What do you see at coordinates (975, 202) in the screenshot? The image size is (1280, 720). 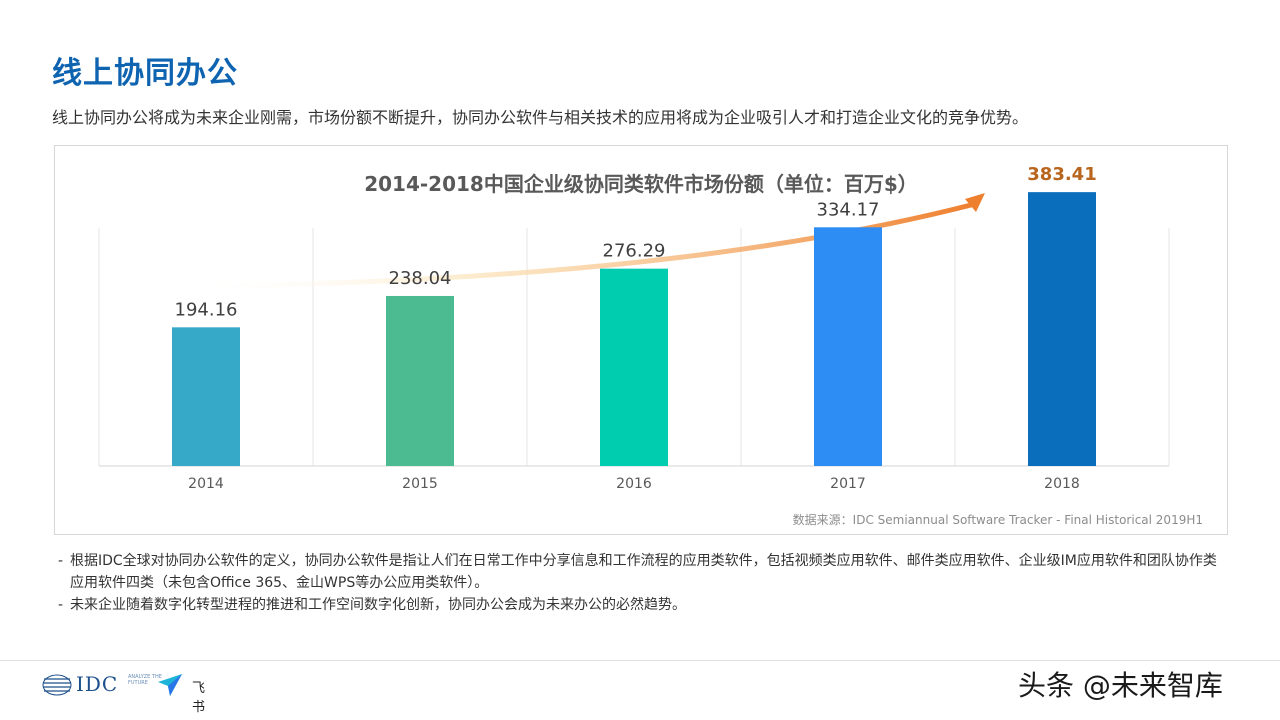 I see `trend-arrowhead-icon` at bounding box center [975, 202].